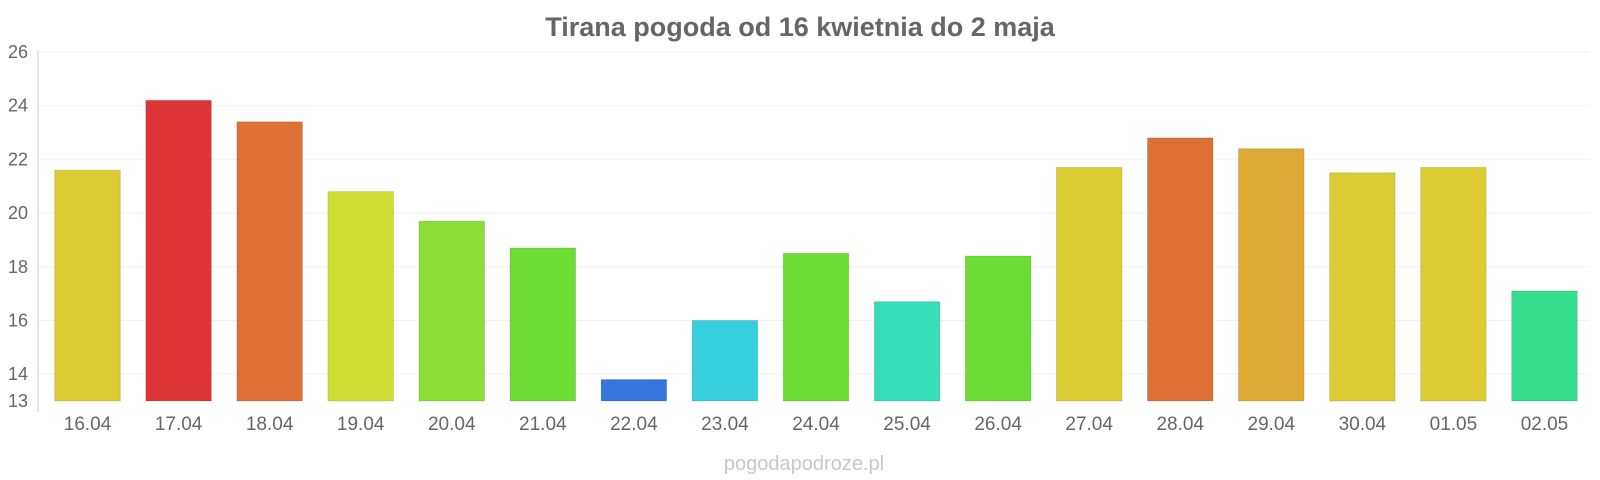 This screenshot has height=480, width=1600. What do you see at coordinates (634, 390) in the screenshot?
I see `bar-22.04` at bounding box center [634, 390].